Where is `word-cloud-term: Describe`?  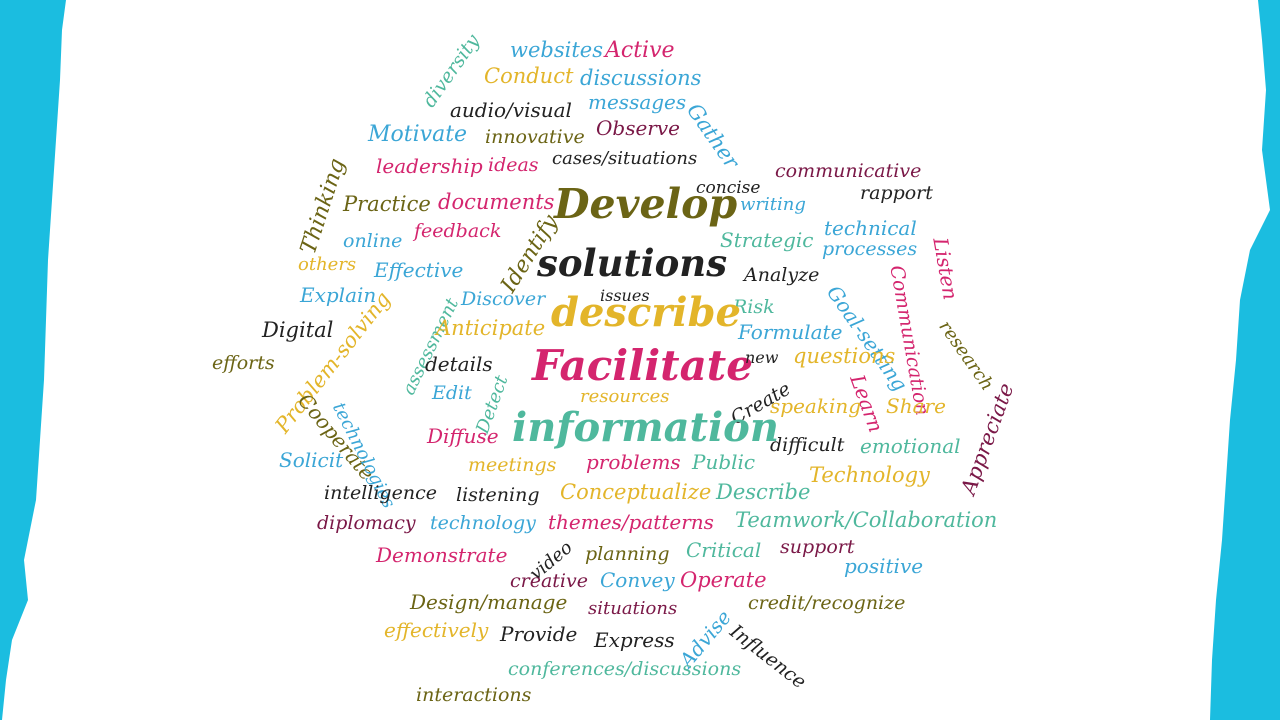
word-cloud-term: Describe is located at coordinates (763, 492).